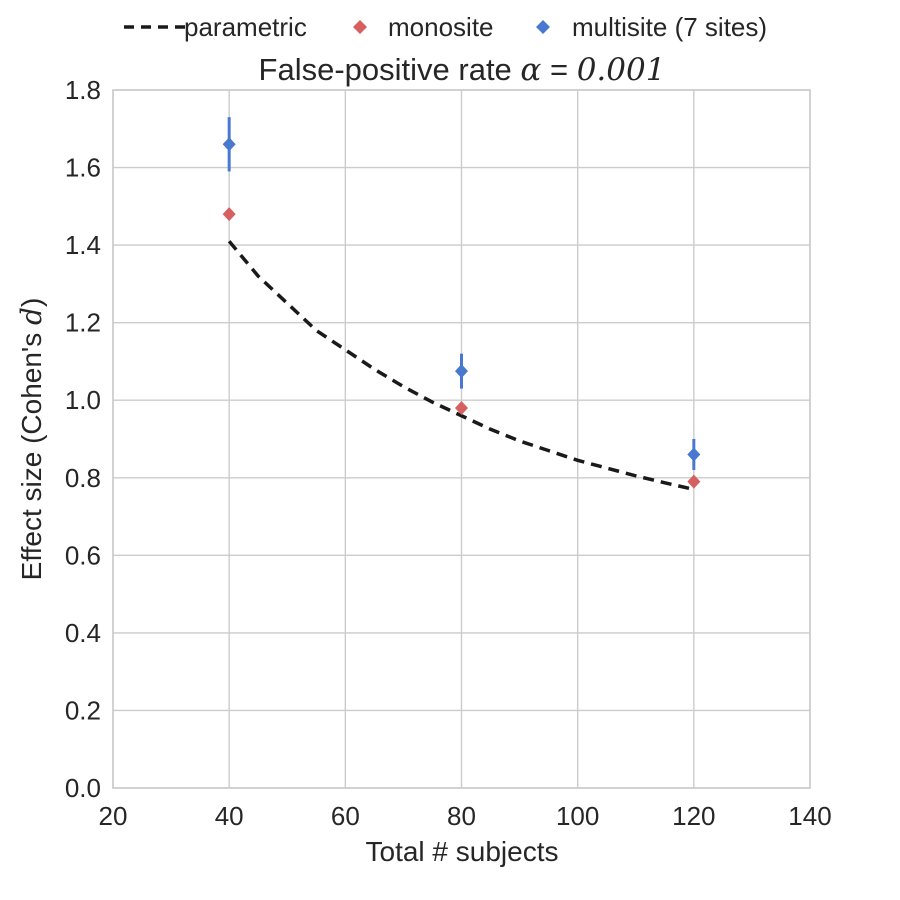 Image resolution: width=900 pixels, height=900 pixels. I want to click on parametric-curve, so click(461, 366).